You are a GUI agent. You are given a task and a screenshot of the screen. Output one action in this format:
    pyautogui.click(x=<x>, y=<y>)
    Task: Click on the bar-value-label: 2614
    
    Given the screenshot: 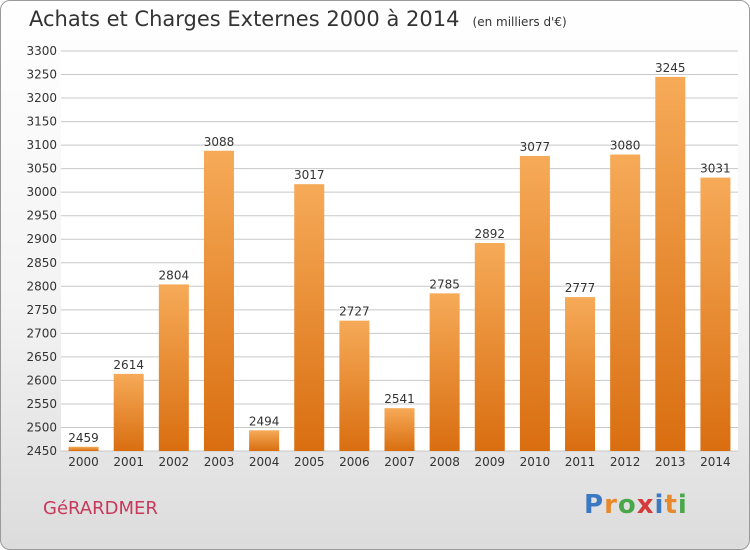 What is the action you would take?
    pyautogui.click(x=128, y=365)
    